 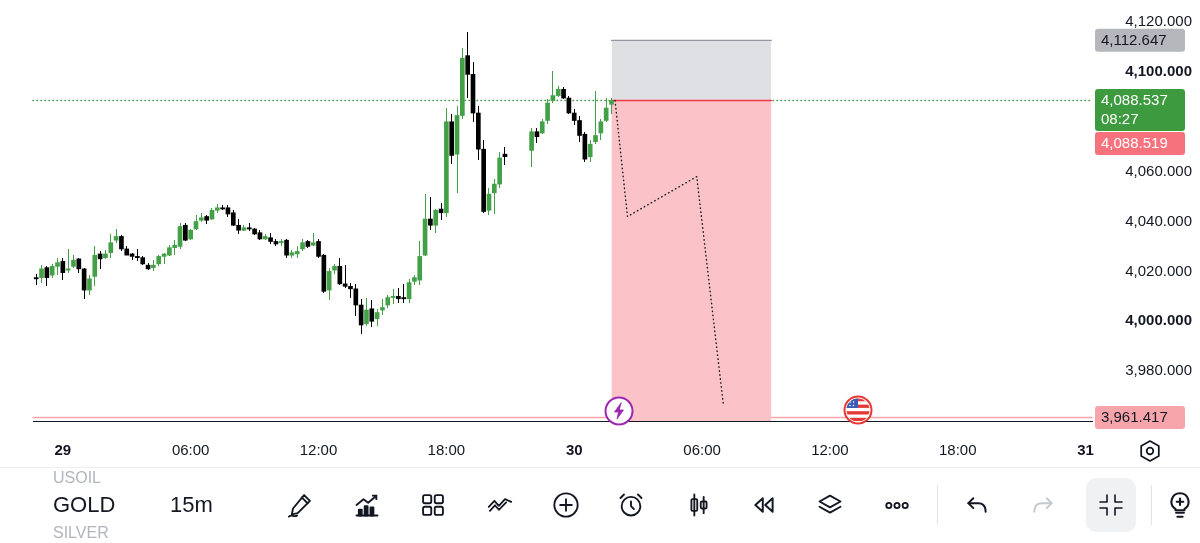 I want to click on text: 15m, so click(x=191, y=504).